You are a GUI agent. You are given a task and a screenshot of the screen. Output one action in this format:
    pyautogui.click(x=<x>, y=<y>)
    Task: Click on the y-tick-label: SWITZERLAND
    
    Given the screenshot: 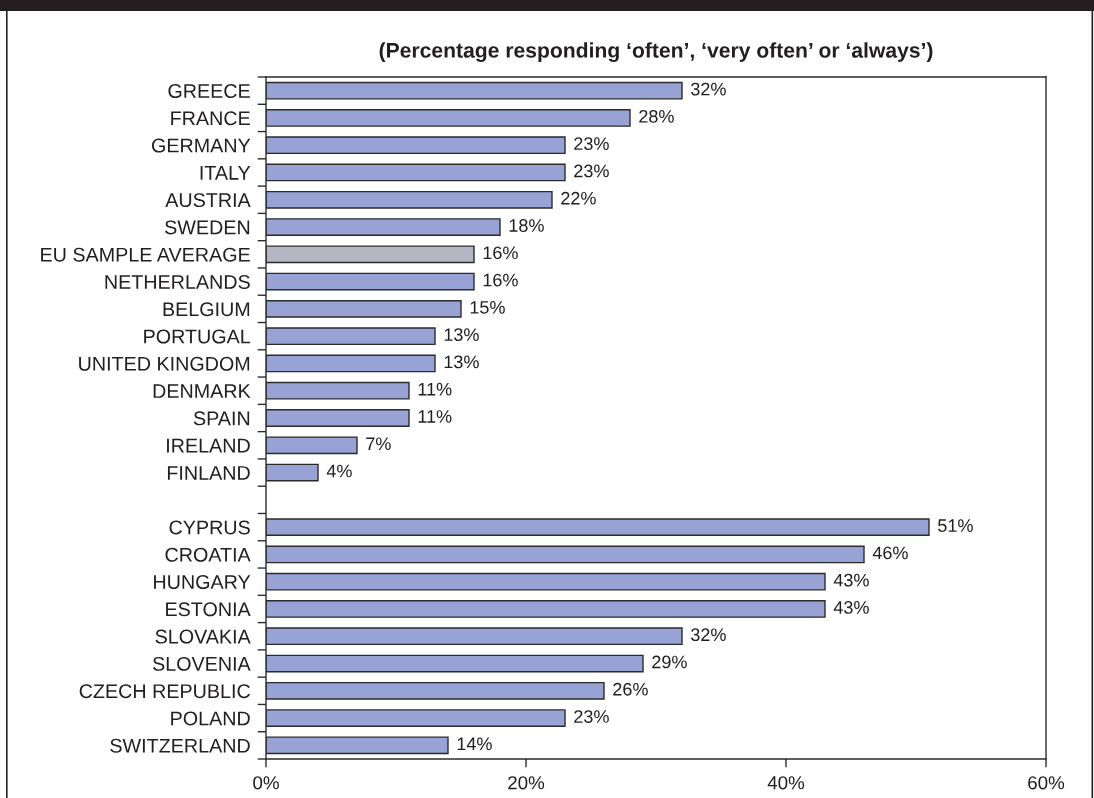 What is the action you would take?
    pyautogui.click(x=180, y=745)
    